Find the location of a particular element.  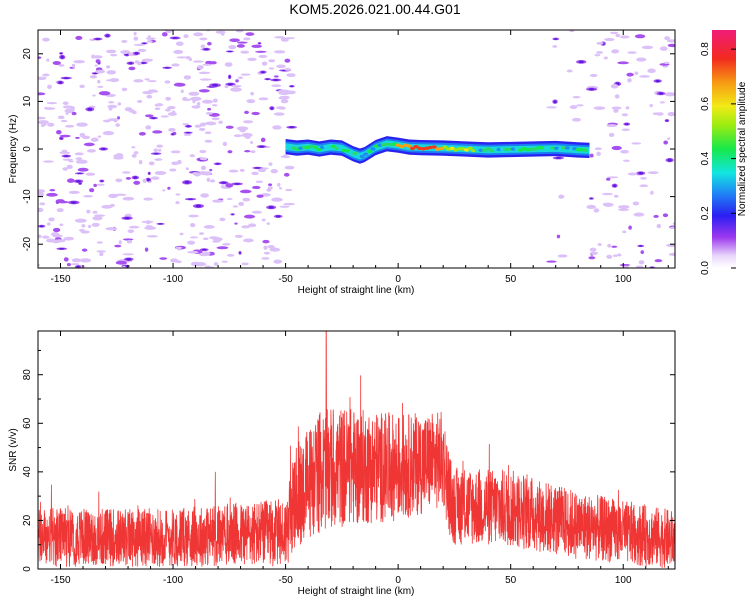

spectrogram-ytick-label: 20 is located at coordinates (27, 54).